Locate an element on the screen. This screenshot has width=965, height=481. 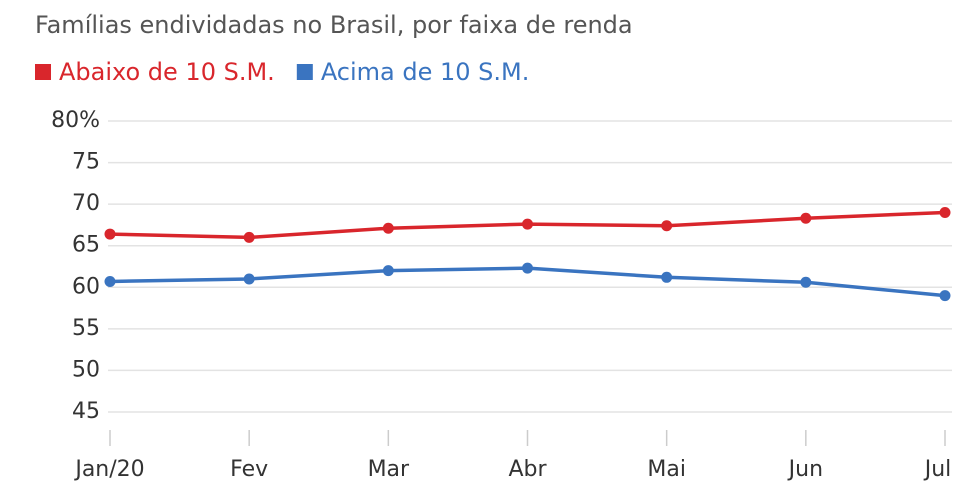
x-tick-label: Fev is located at coordinates (249, 469).